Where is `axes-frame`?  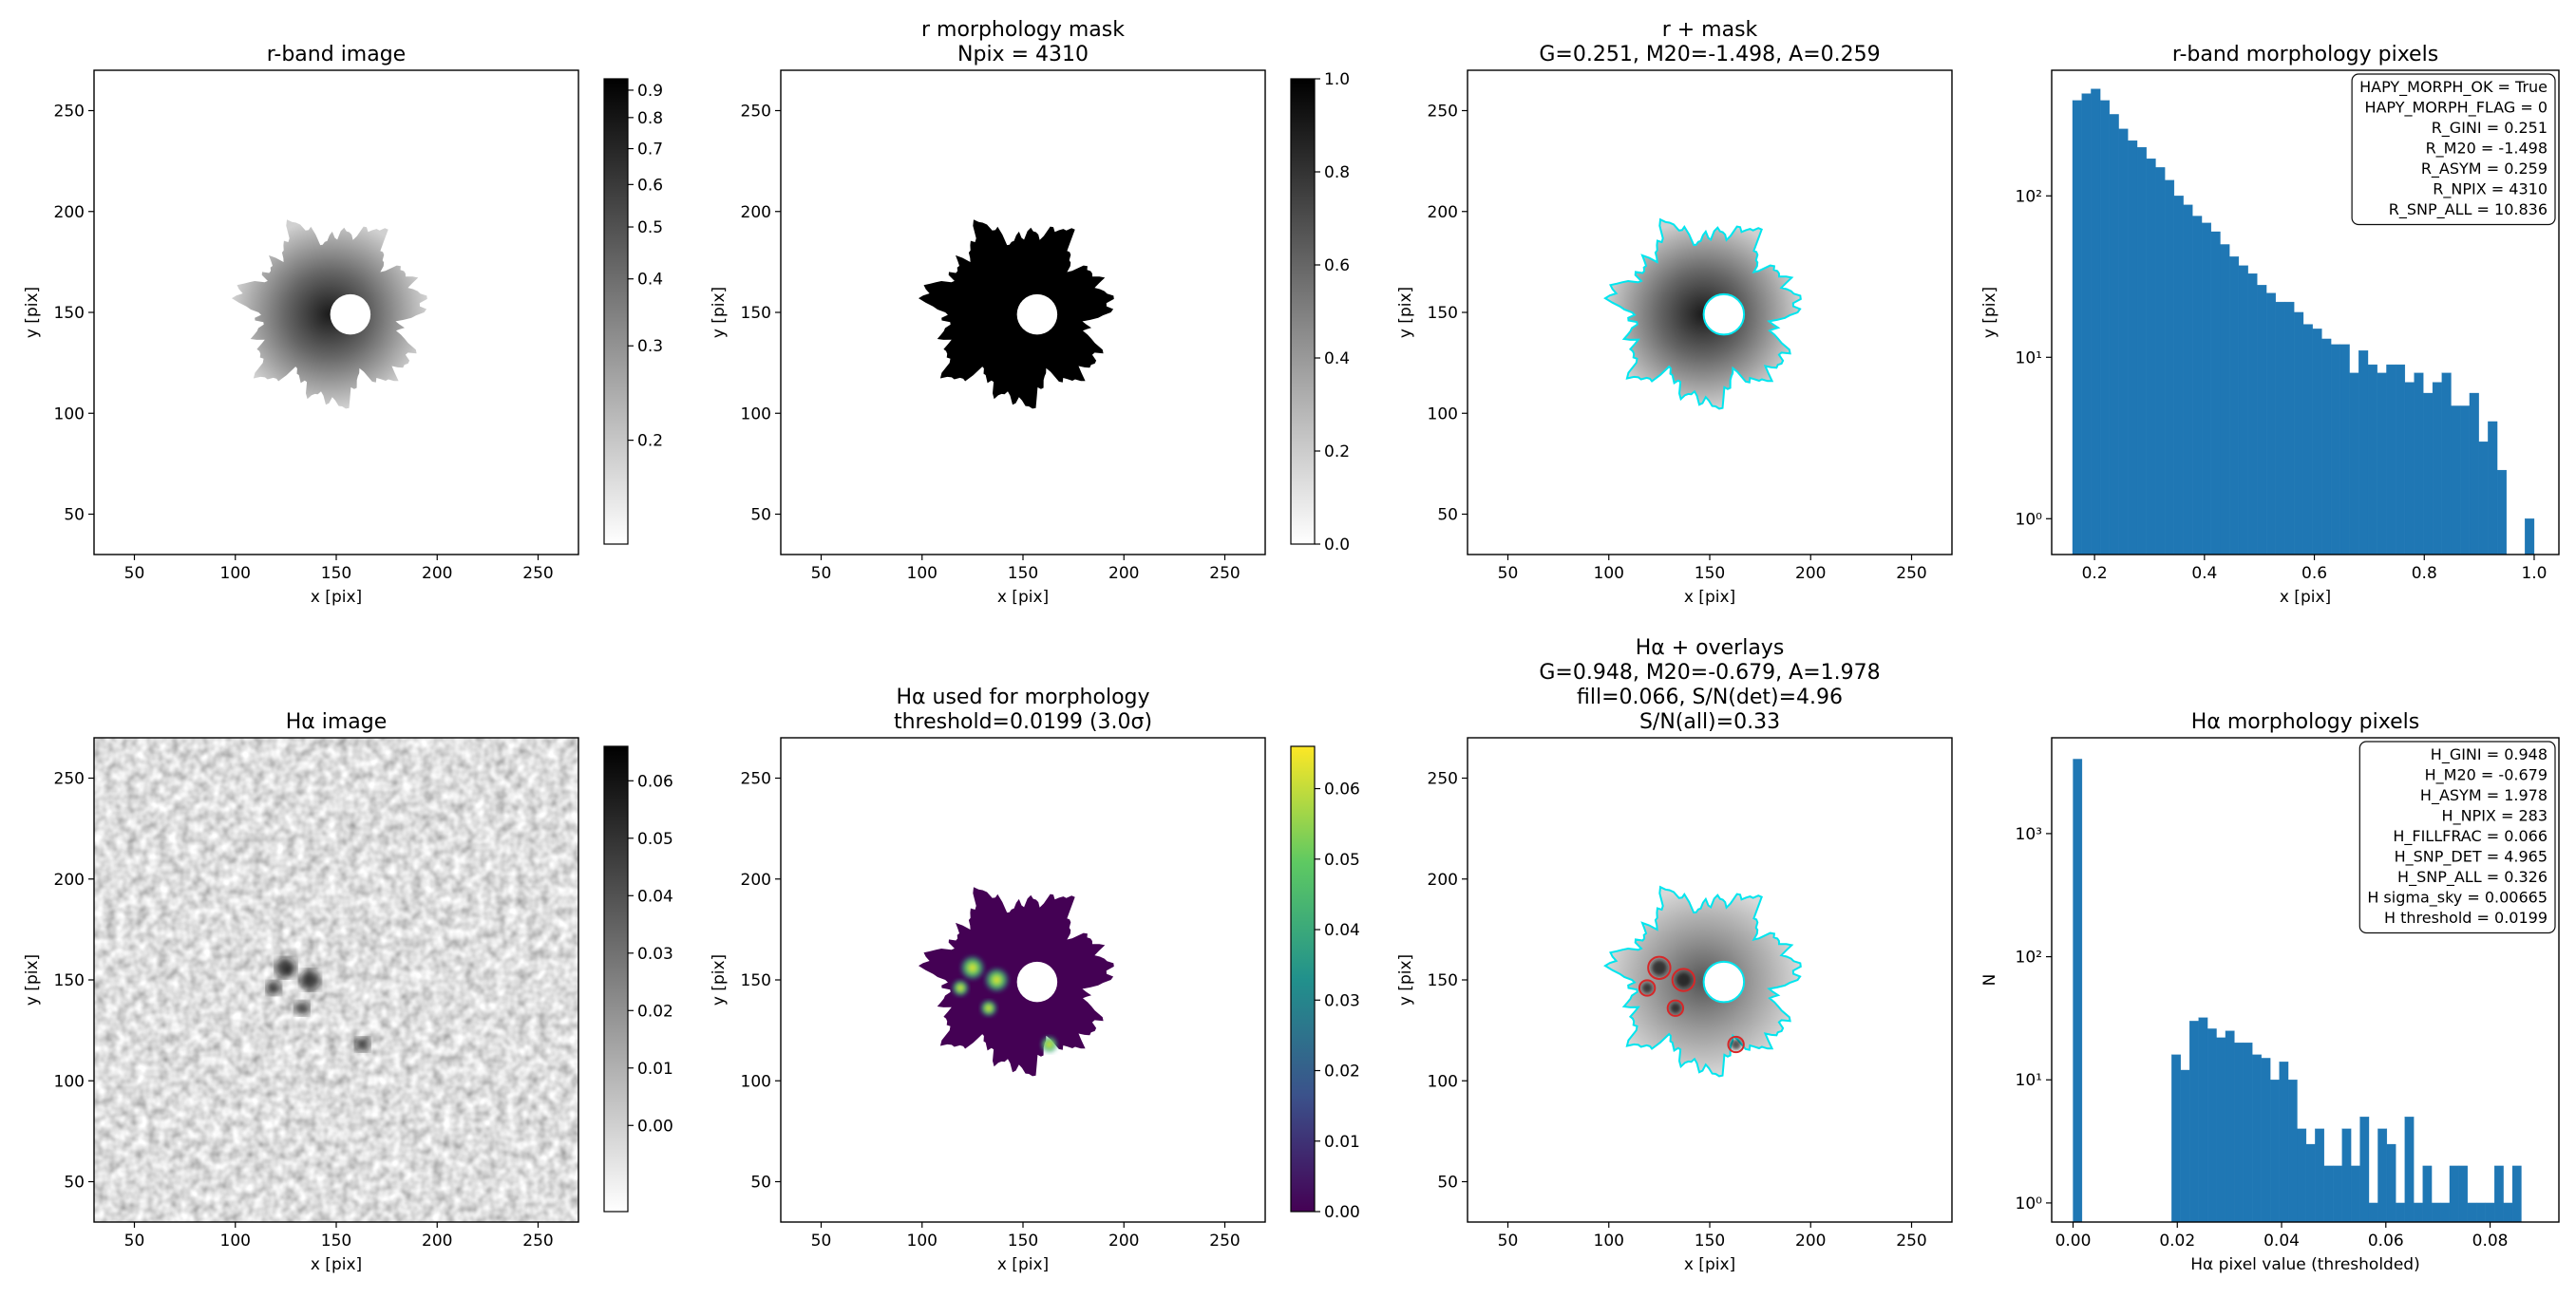
axes-frame is located at coordinates (2305, 312).